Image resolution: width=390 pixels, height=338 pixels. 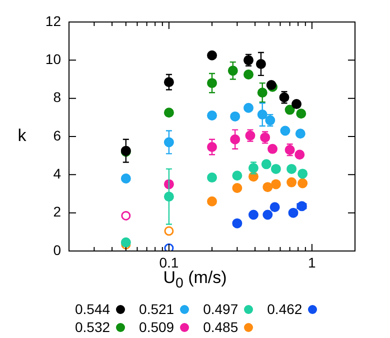 I want to click on y-tick-label: 8, so click(x=57, y=97).